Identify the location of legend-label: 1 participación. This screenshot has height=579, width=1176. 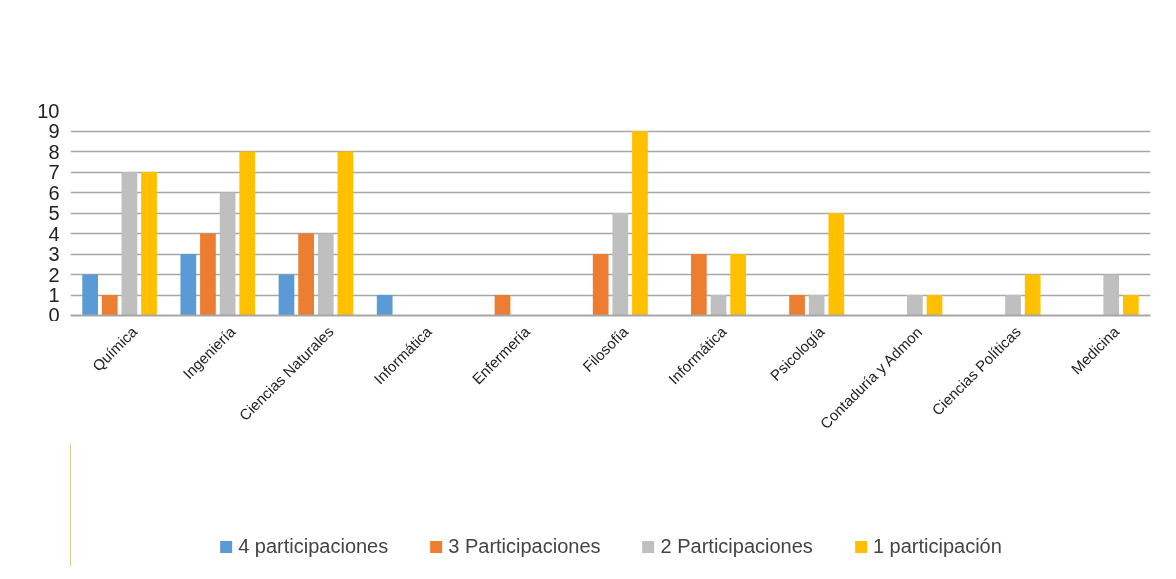
(937, 546).